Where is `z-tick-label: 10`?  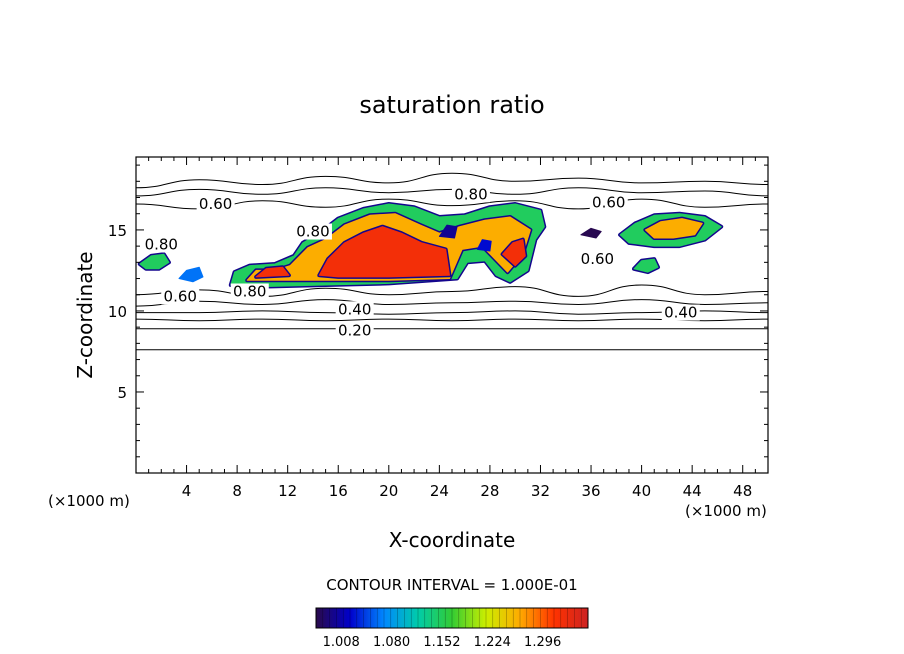
z-tick-label: 10 is located at coordinates (117, 312).